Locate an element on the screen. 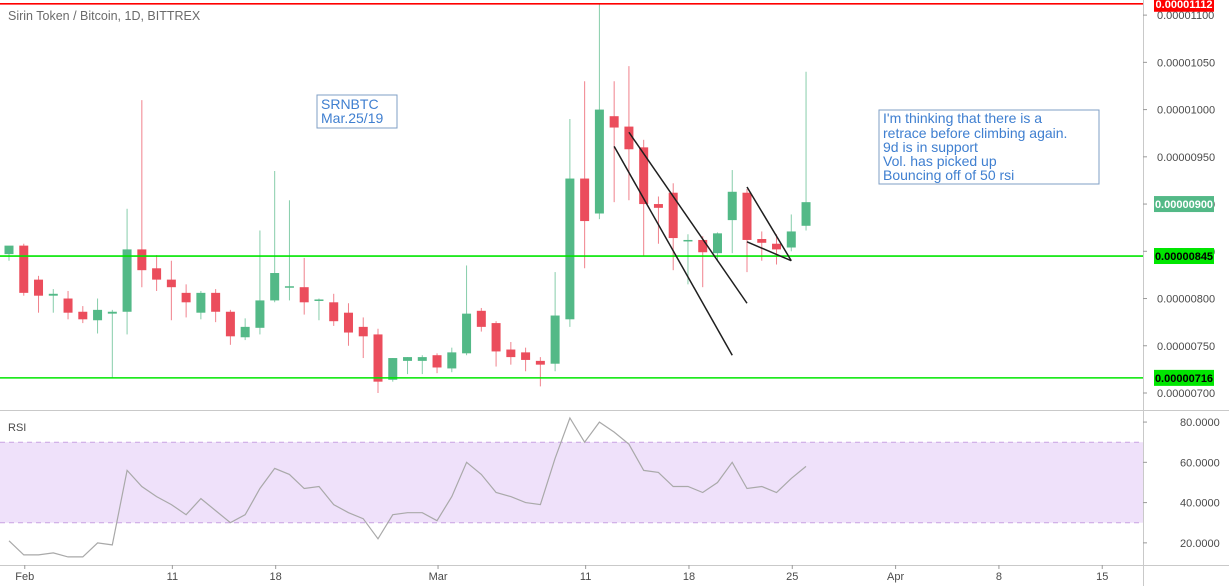 This screenshot has width=1229, height=586. note2-line1: I'm thinking that there is a is located at coordinates (962, 118).